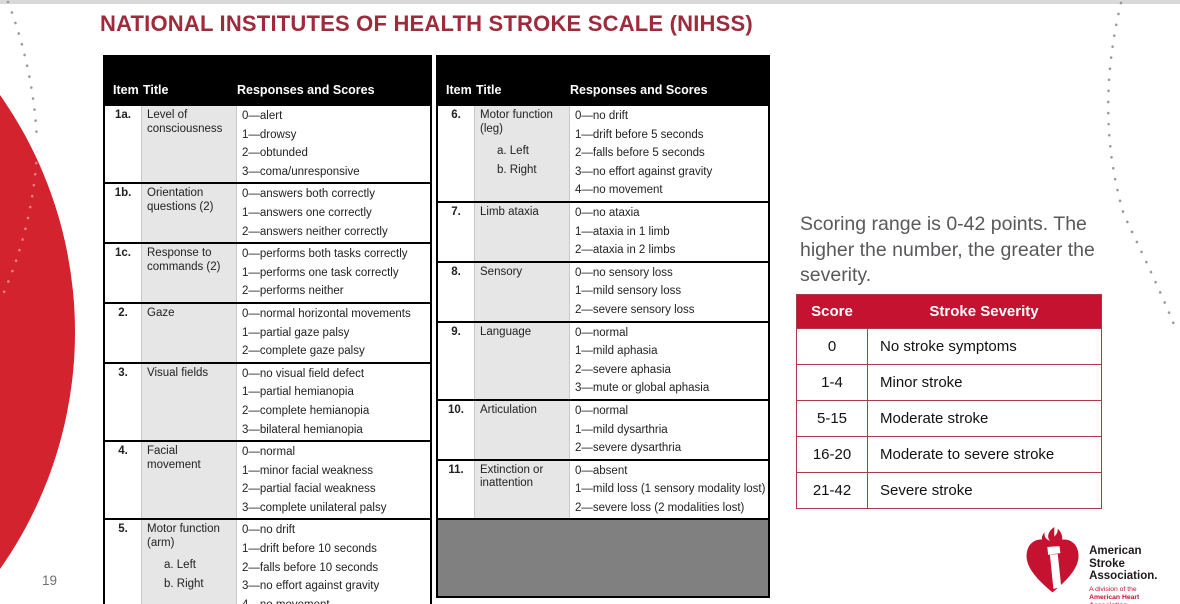 The width and height of the screenshot is (1180, 604). What do you see at coordinates (123, 193) in the screenshot?
I see `item-number: 1b.` at bounding box center [123, 193].